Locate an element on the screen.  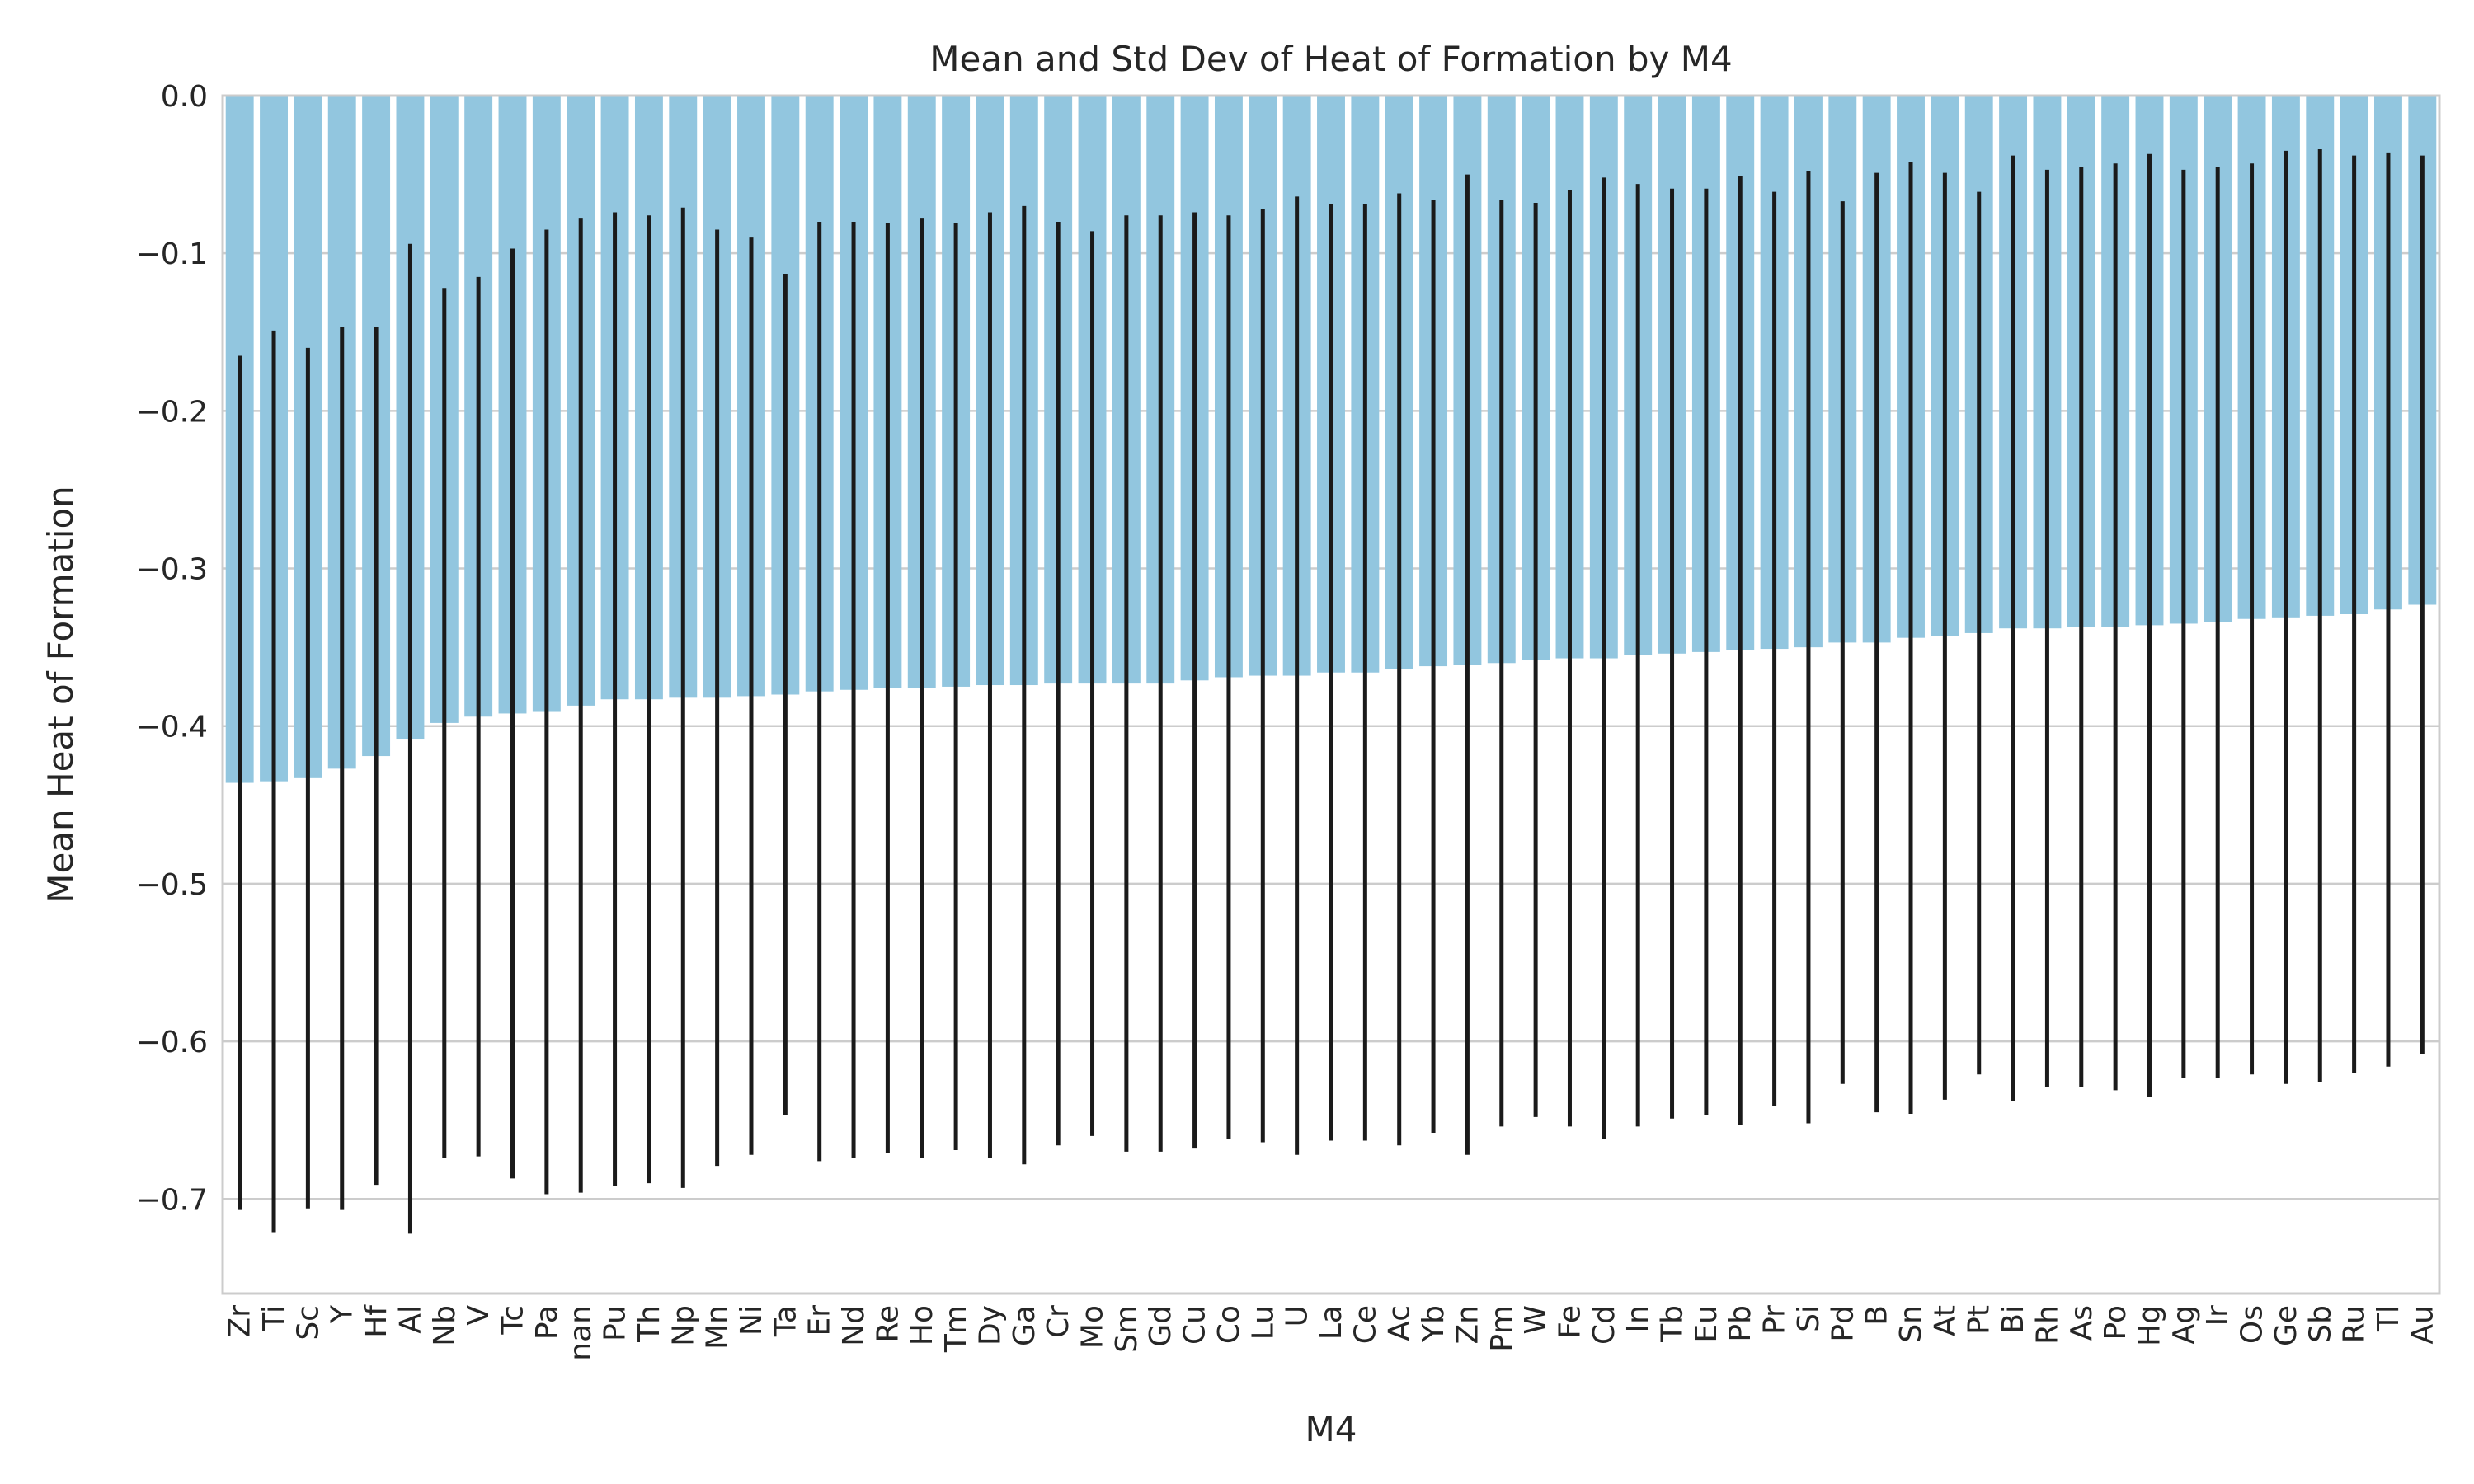
x-tick-label: Tm is located at coordinates (956, 1329).